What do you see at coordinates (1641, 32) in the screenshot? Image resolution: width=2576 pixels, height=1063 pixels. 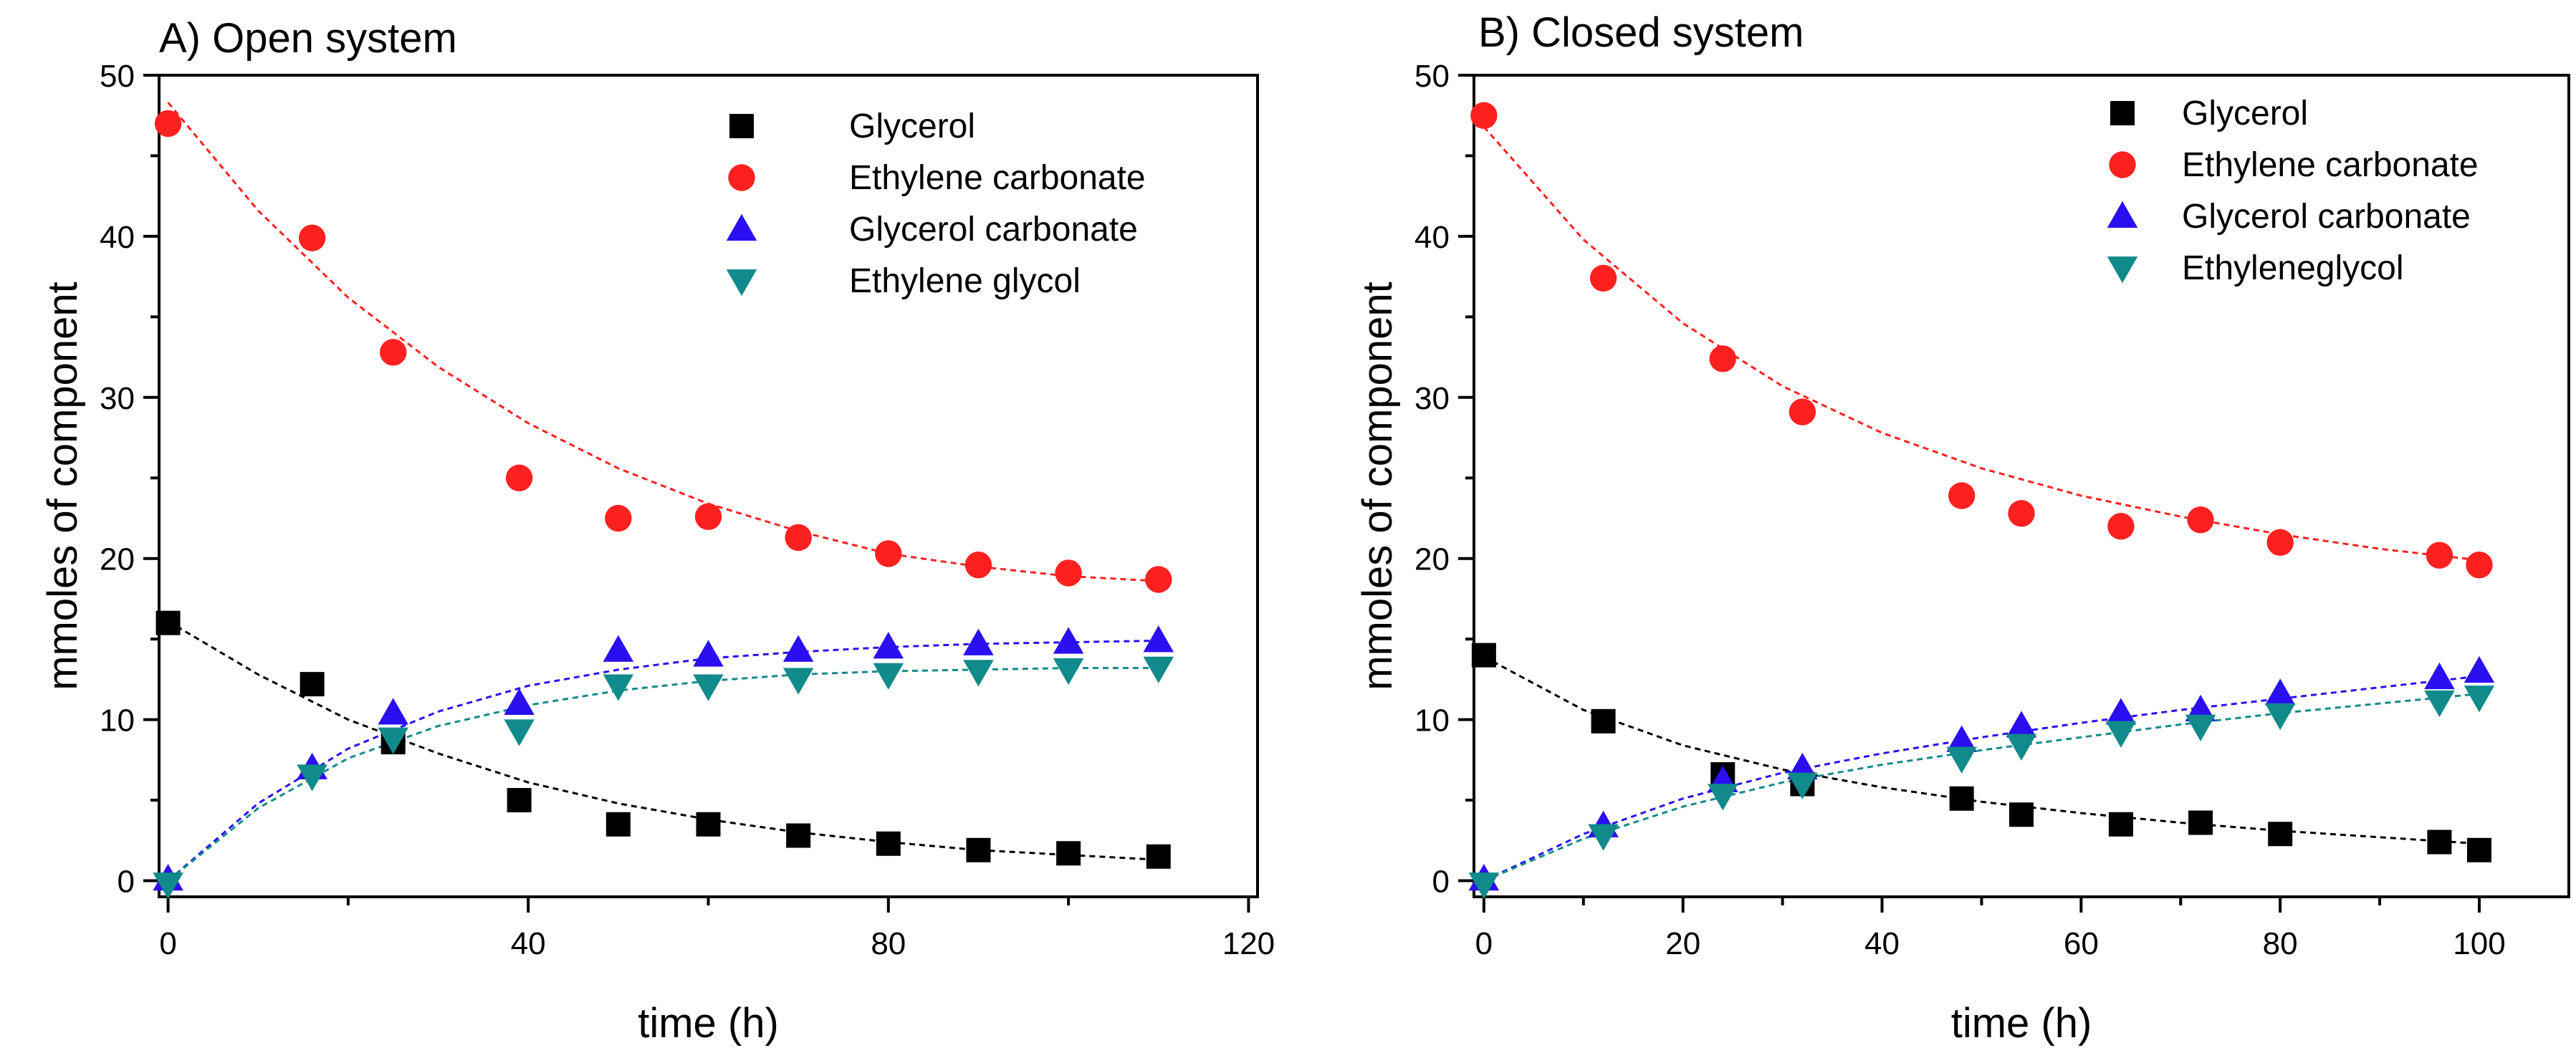 I see `panel-title: B) Closed system` at bounding box center [1641, 32].